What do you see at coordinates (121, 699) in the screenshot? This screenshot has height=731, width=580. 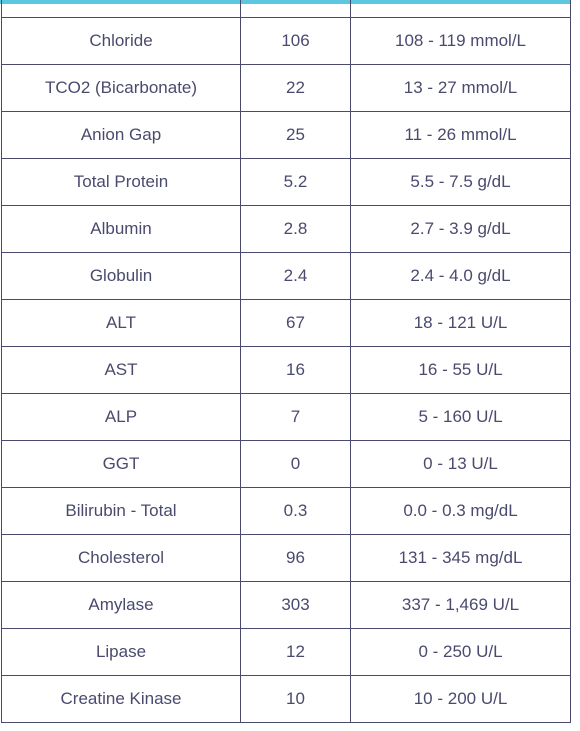 I see `table-cell-test-name: Creatine Kinase` at bounding box center [121, 699].